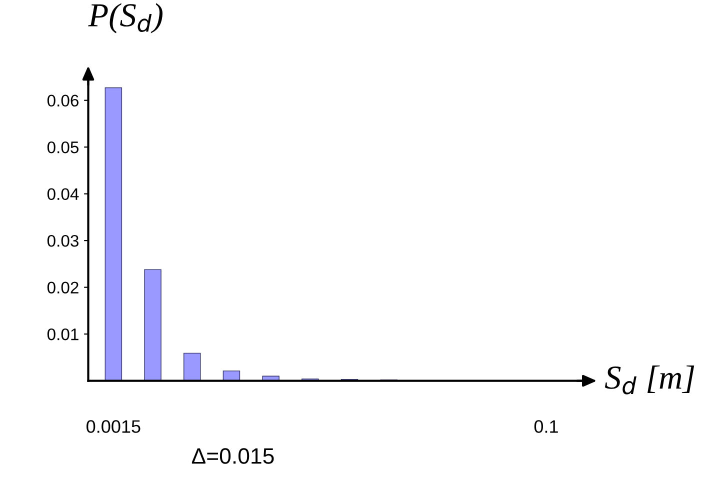  Describe the element at coordinates (63, 147) in the screenshot. I see `y-tick-label: 0.05` at that location.